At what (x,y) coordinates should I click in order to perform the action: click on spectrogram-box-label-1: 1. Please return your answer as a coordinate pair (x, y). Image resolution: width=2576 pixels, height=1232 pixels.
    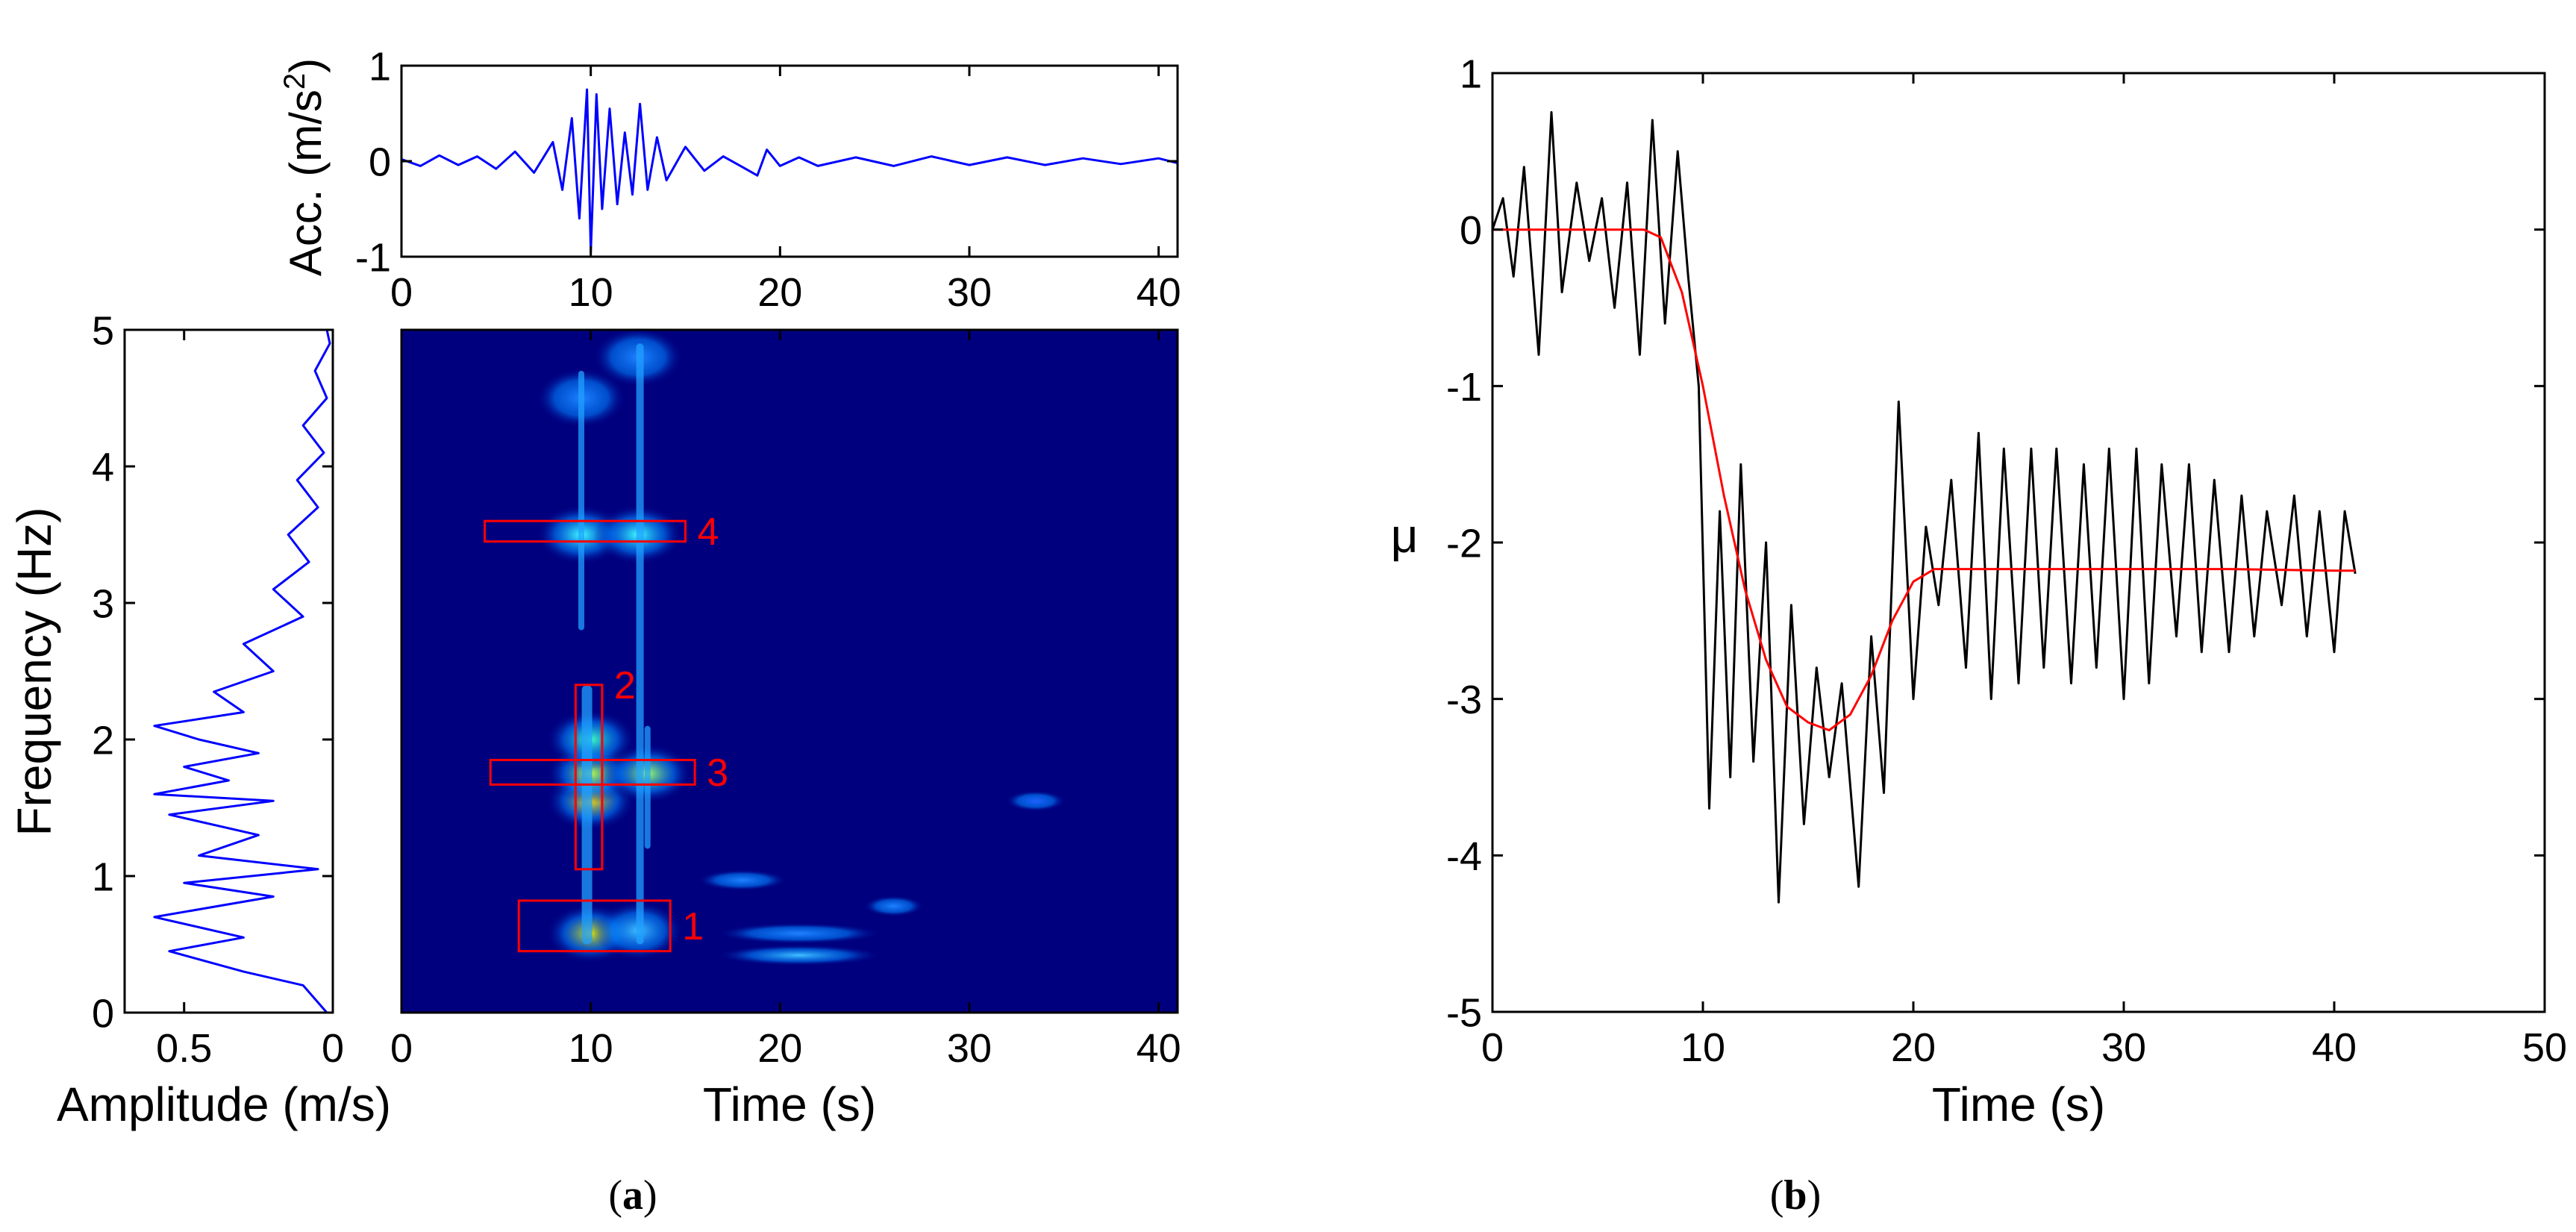
    Looking at the image, I should click on (693, 926).